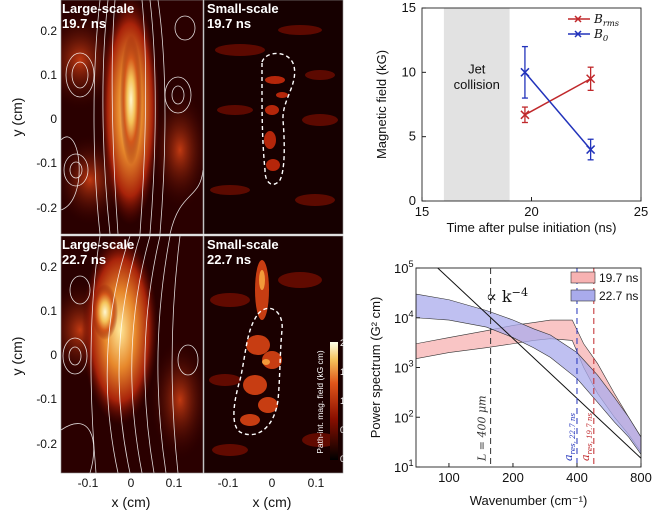 The image size is (672, 516). Describe the element at coordinates (606, 20) in the screenshot. I see `legend-entry: Brms` at that location.